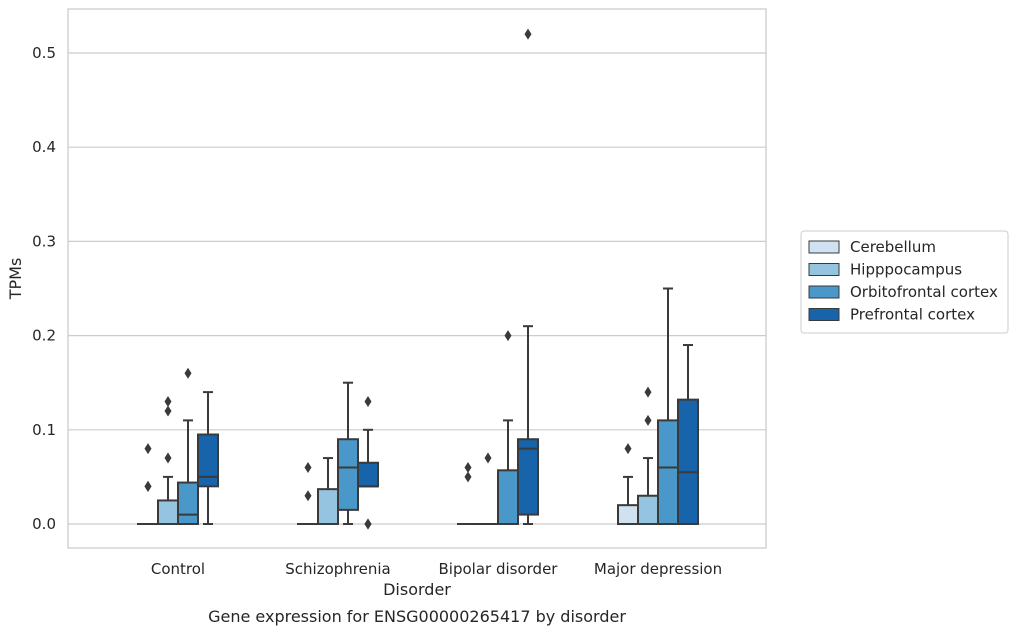 The image size is (1018, 634). I want to click on y-tick-label: 0.5, so click(44, 53).